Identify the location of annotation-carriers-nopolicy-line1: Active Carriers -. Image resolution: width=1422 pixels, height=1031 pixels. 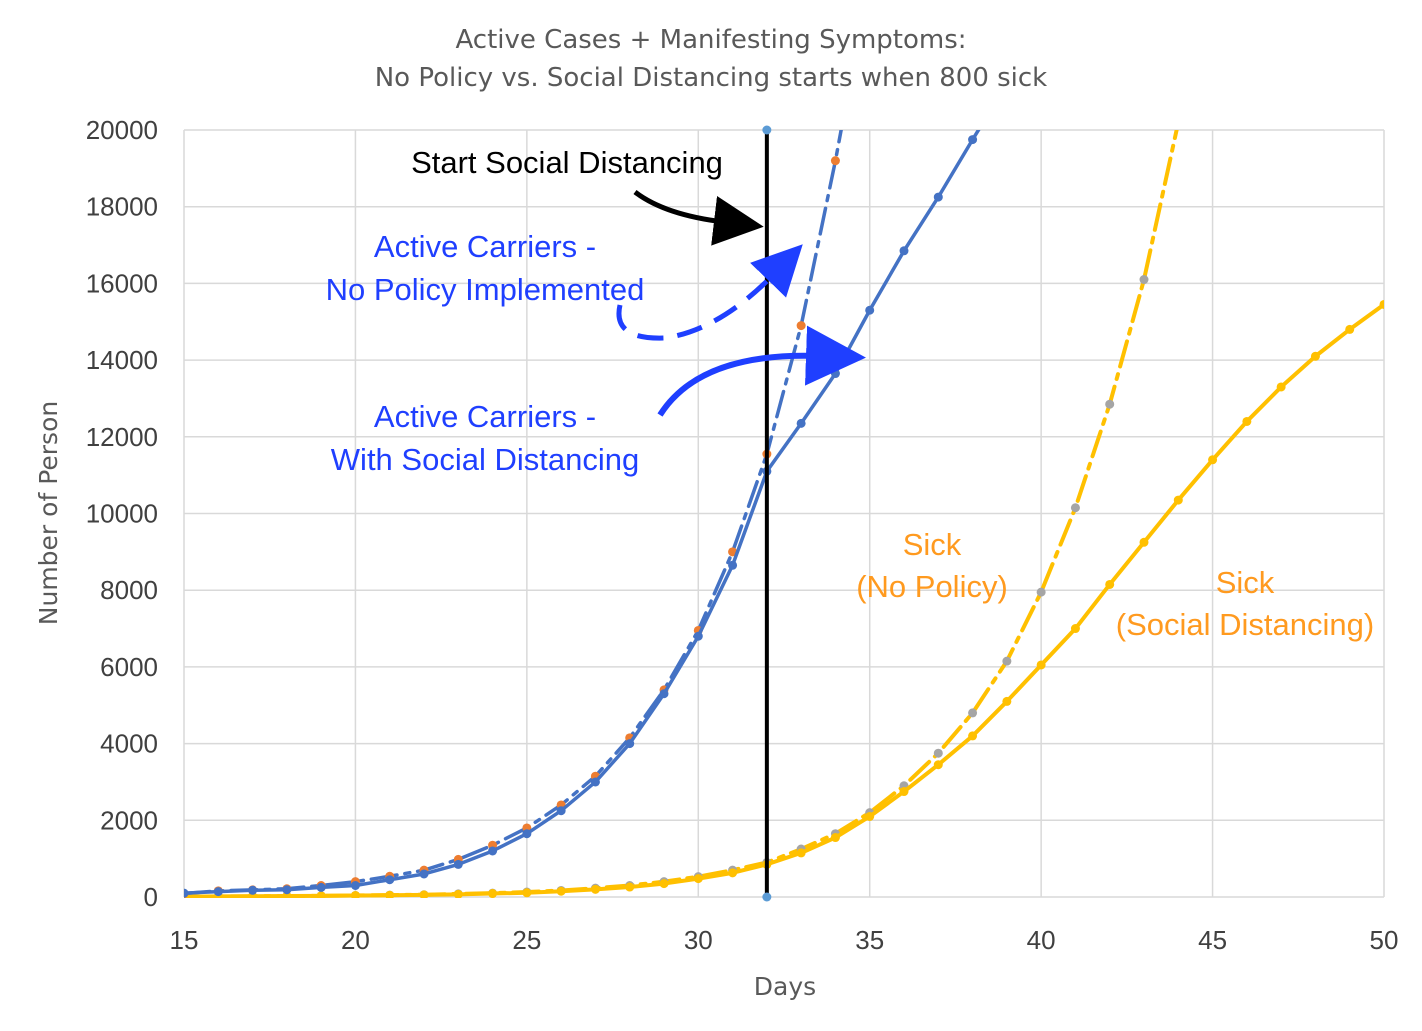
(485, 246).